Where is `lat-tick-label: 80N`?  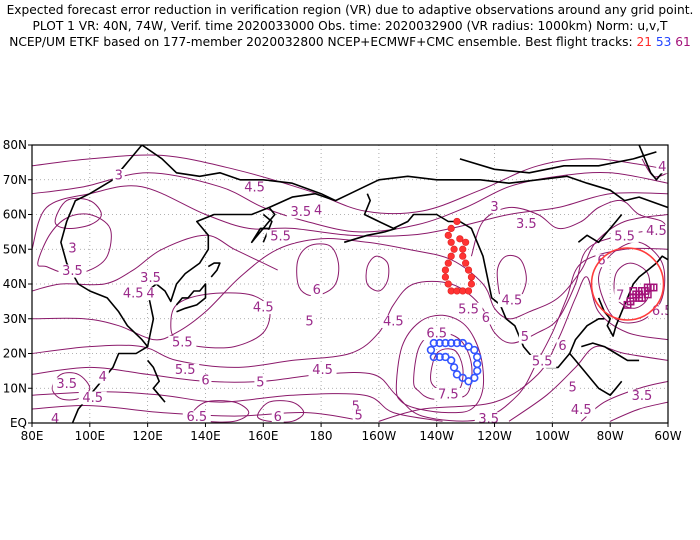 lat-tick-label: 80N is located at coordinates (15, 145).